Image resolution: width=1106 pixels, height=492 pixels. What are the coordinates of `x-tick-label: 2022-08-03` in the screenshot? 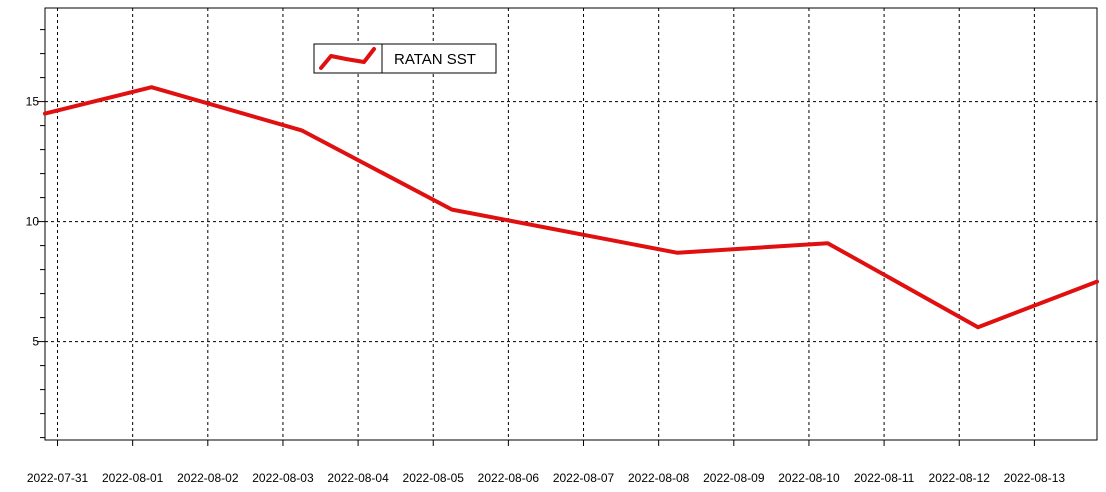 It's located at (283, 478).